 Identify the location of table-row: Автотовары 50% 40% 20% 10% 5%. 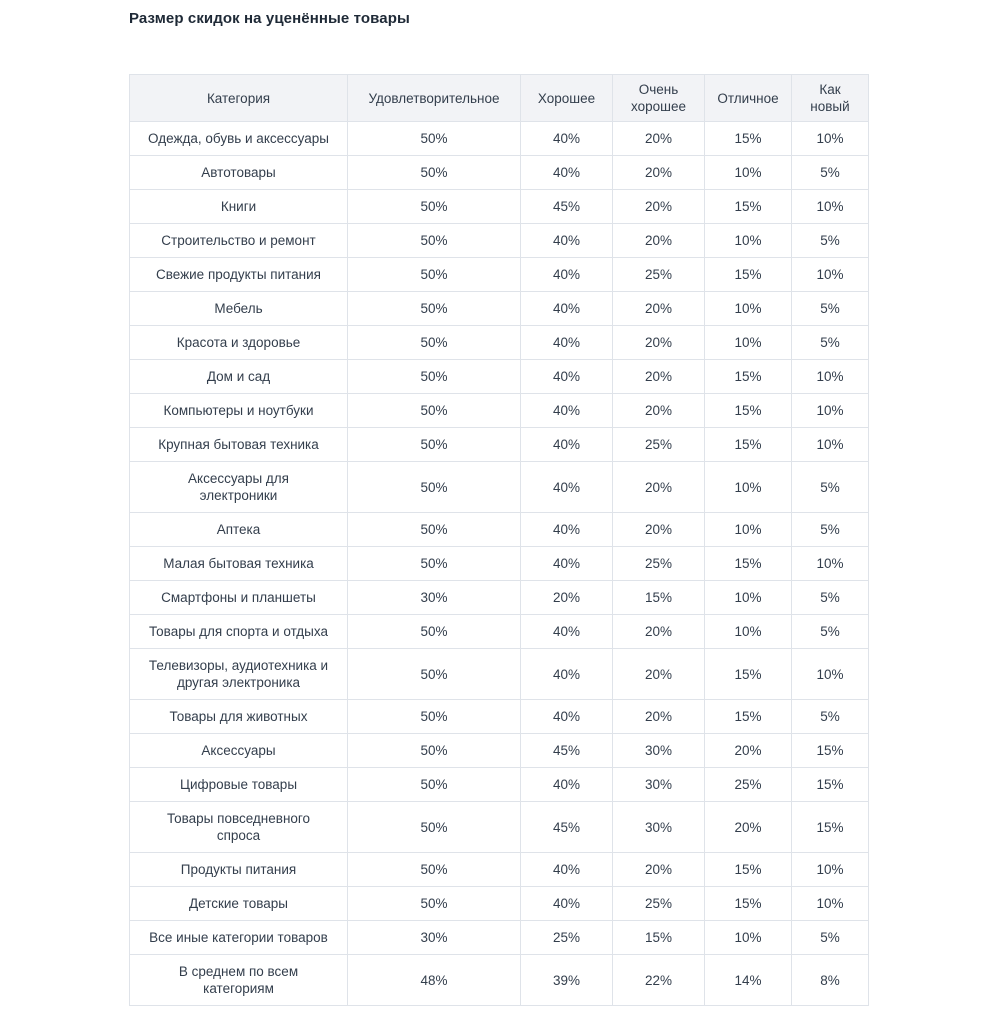
(499, 172).